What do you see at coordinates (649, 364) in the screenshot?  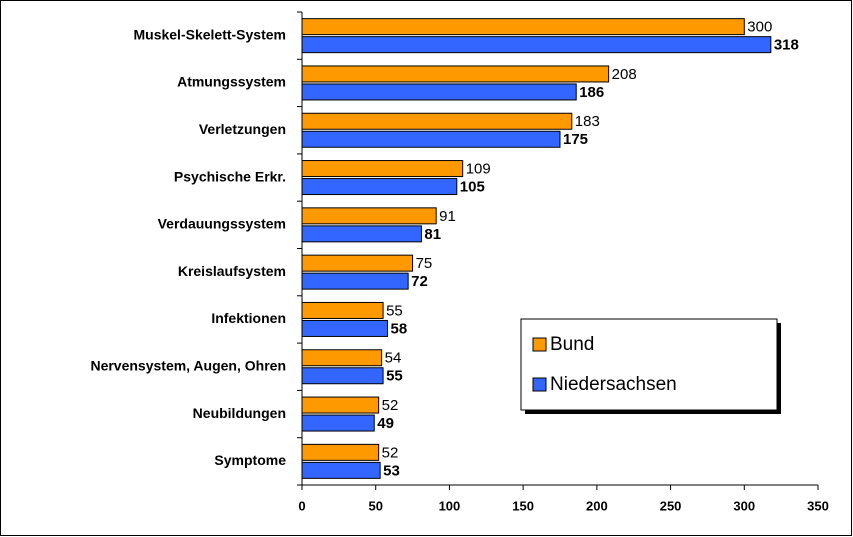 I see `legend` at bounding box center [649, 364].